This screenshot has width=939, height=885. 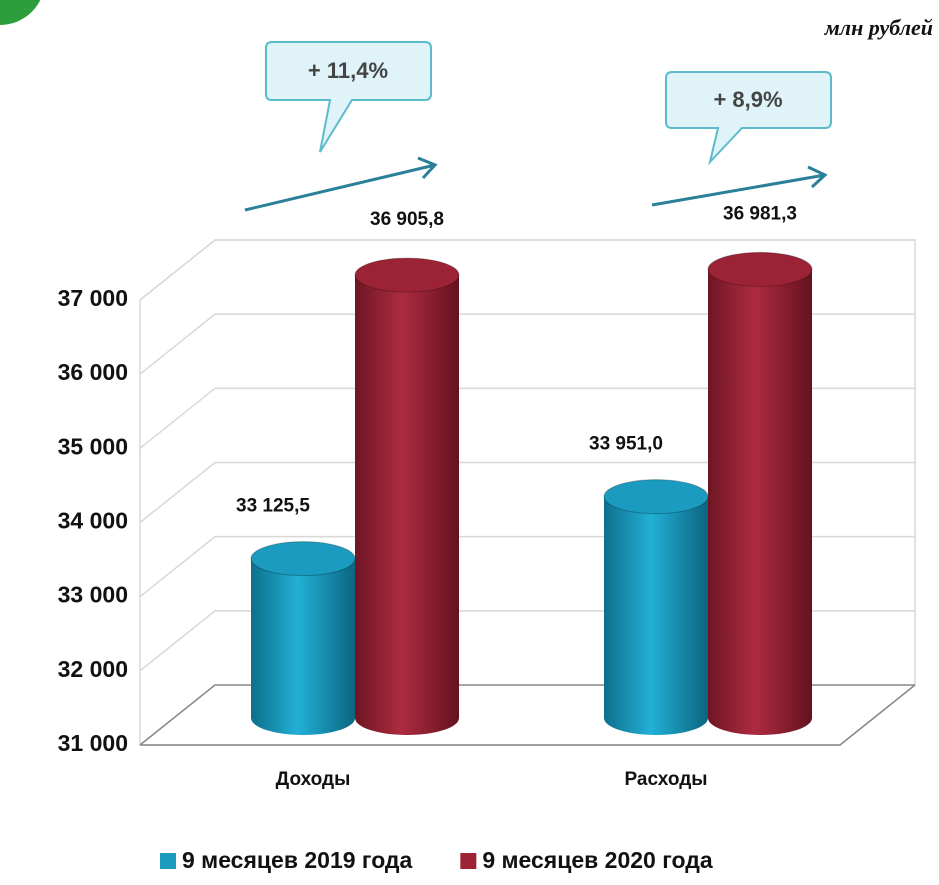 I want to click on legend-label: 9 месяцев 2020 года, so click(x=597, y=860).